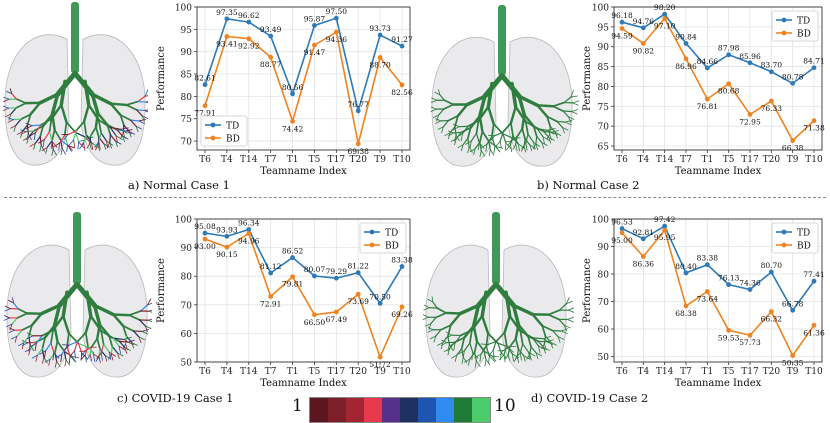  Describe the element at coordinates (204, 78) in the screenshot. I see `data-label-td: 82.61` at that location.